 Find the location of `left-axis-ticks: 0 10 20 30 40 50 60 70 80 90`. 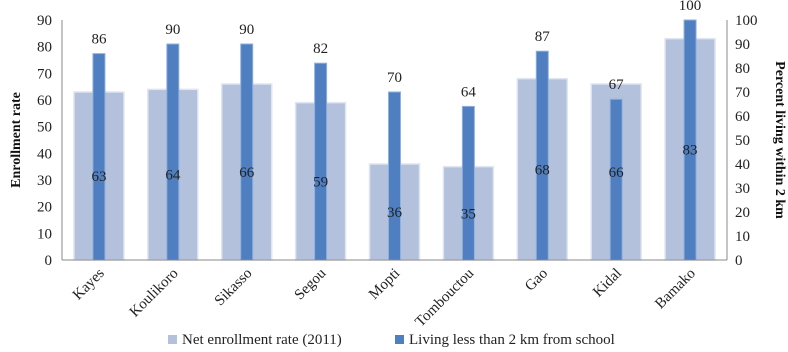

left-axis-ticks: 0 10 20 30 40 50 60 70 80 90 is located at coordinates (44, 141).